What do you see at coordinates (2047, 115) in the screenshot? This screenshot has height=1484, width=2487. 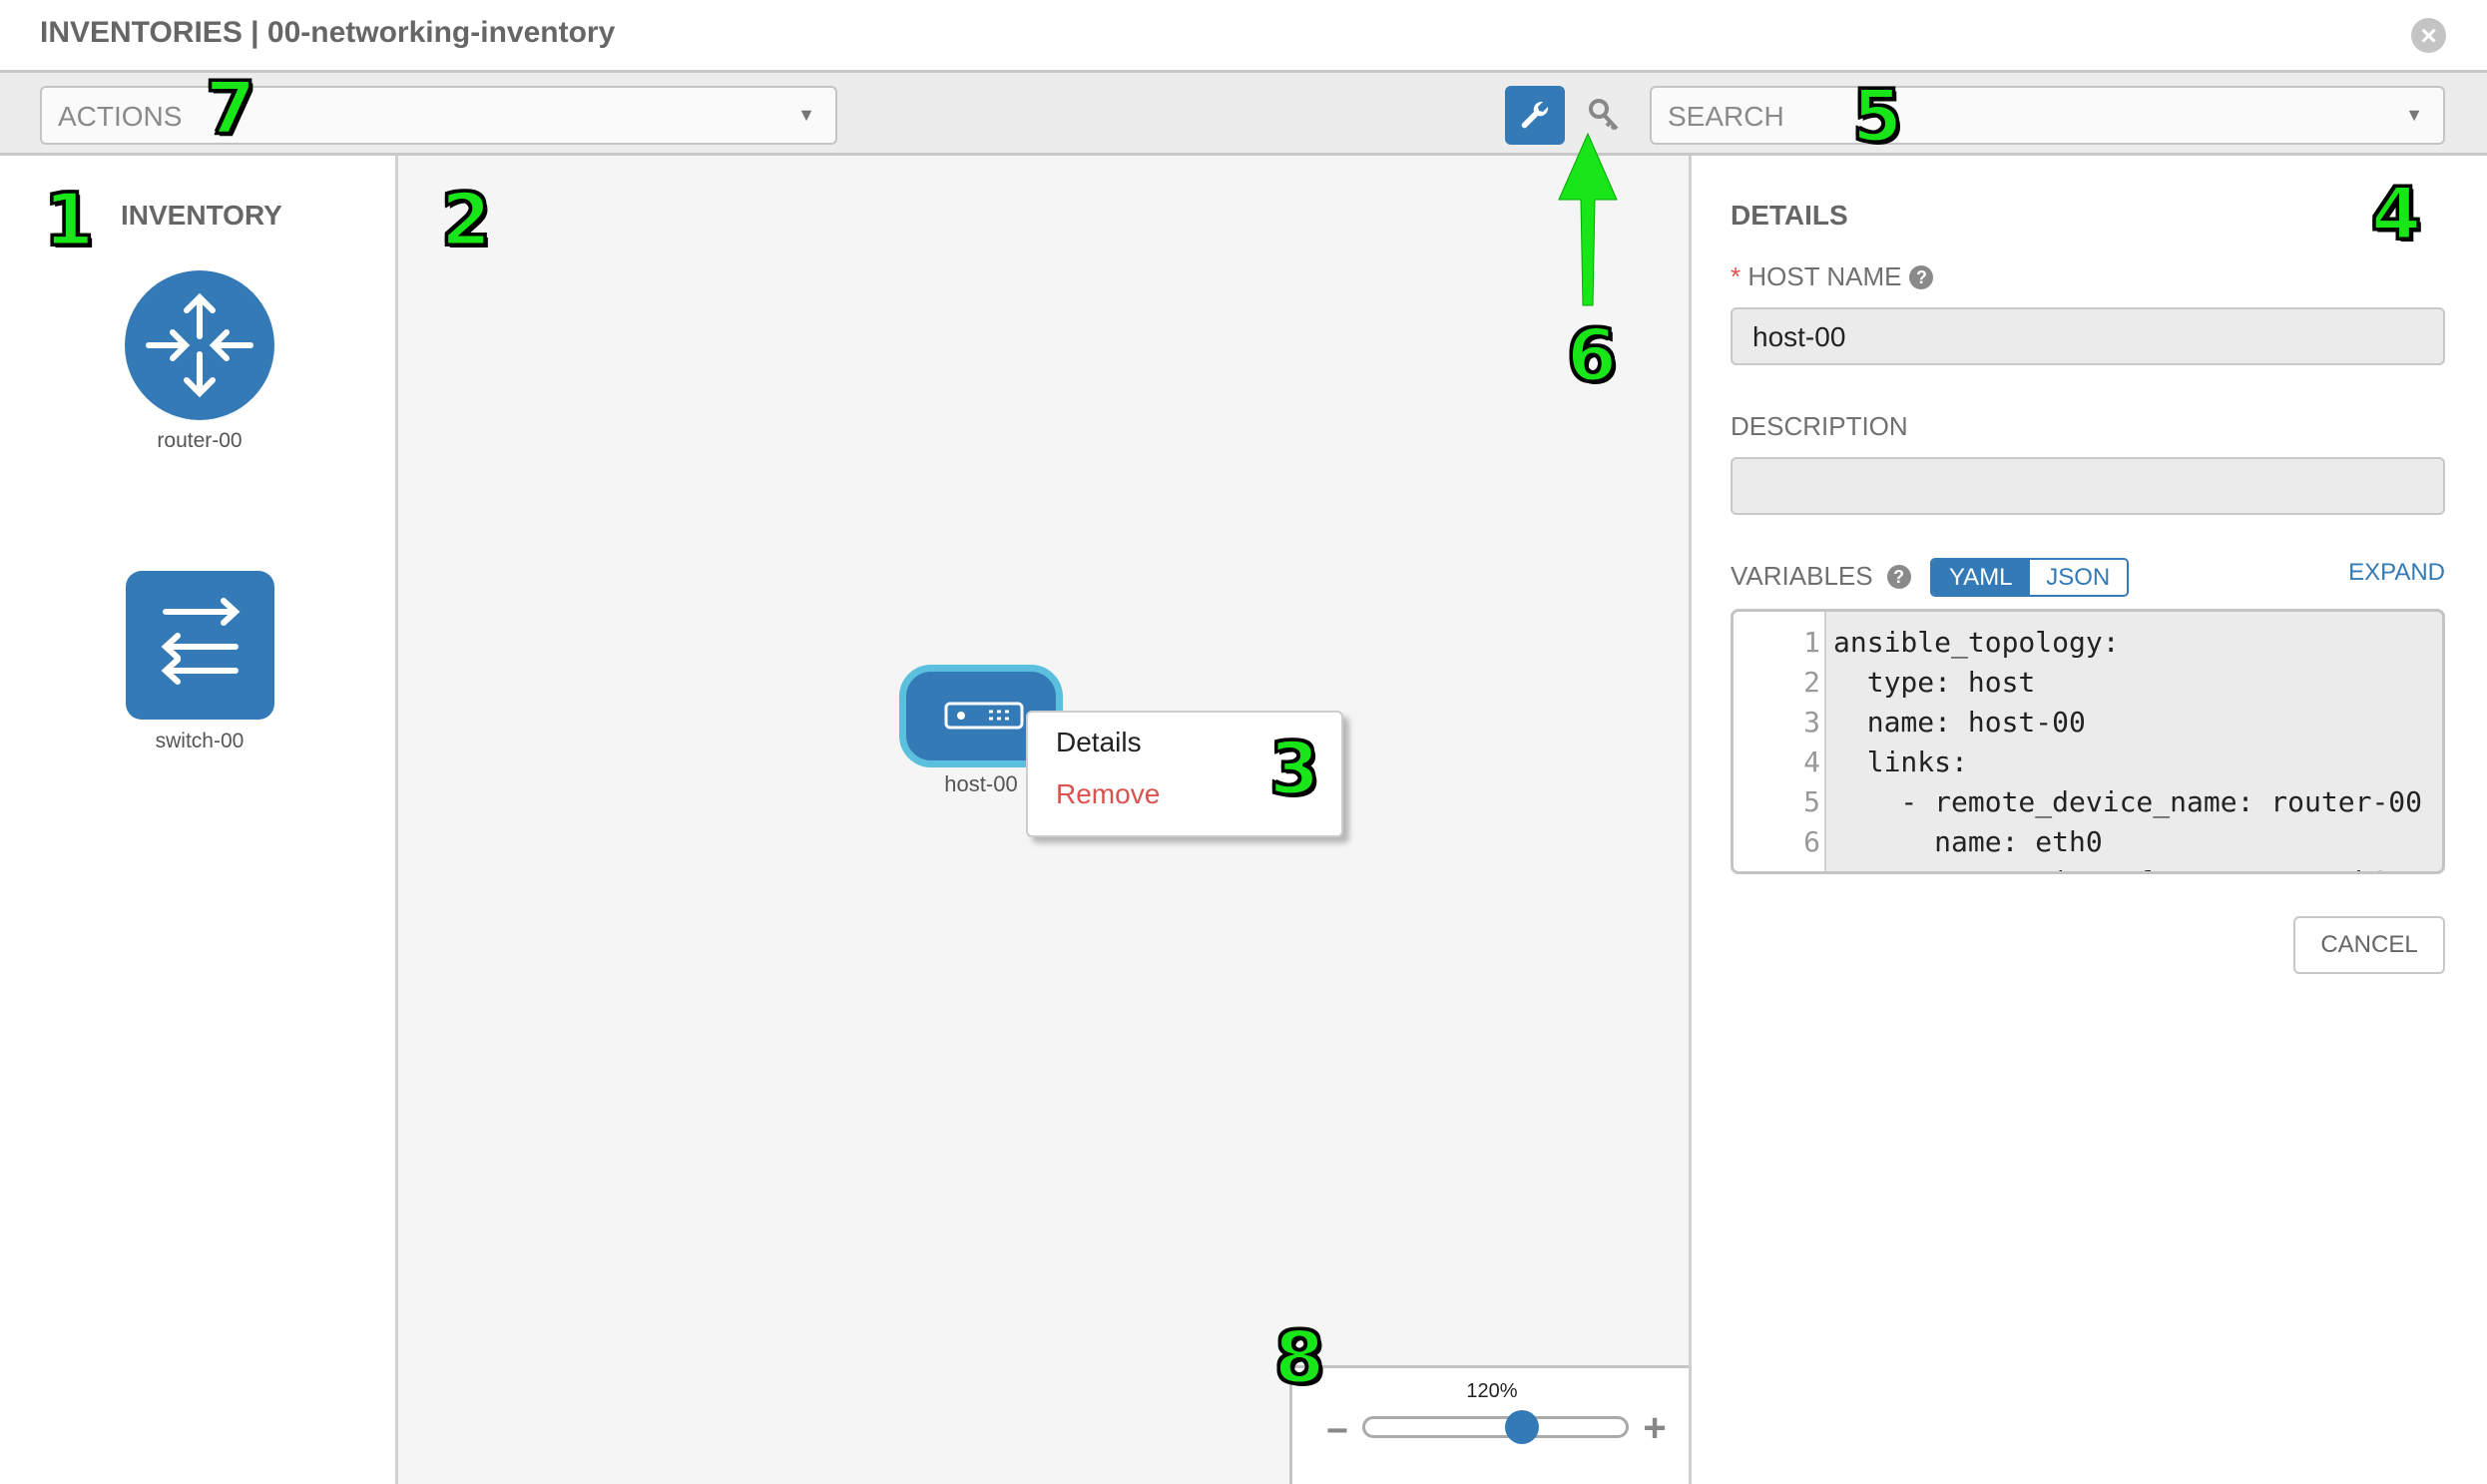 I see `search-dropdown: SEARCH ▼` at bounding box center [2047, 115].